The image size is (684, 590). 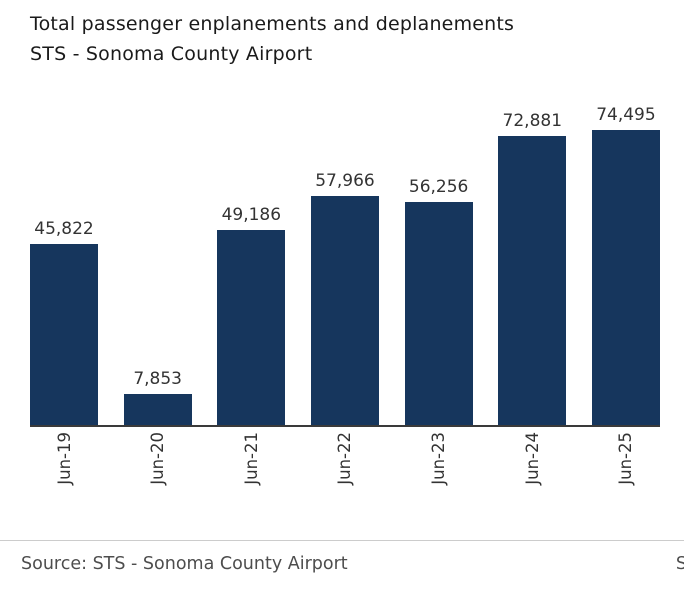 I want to click on bar-group: 74,495, so click(x=625, y=265).